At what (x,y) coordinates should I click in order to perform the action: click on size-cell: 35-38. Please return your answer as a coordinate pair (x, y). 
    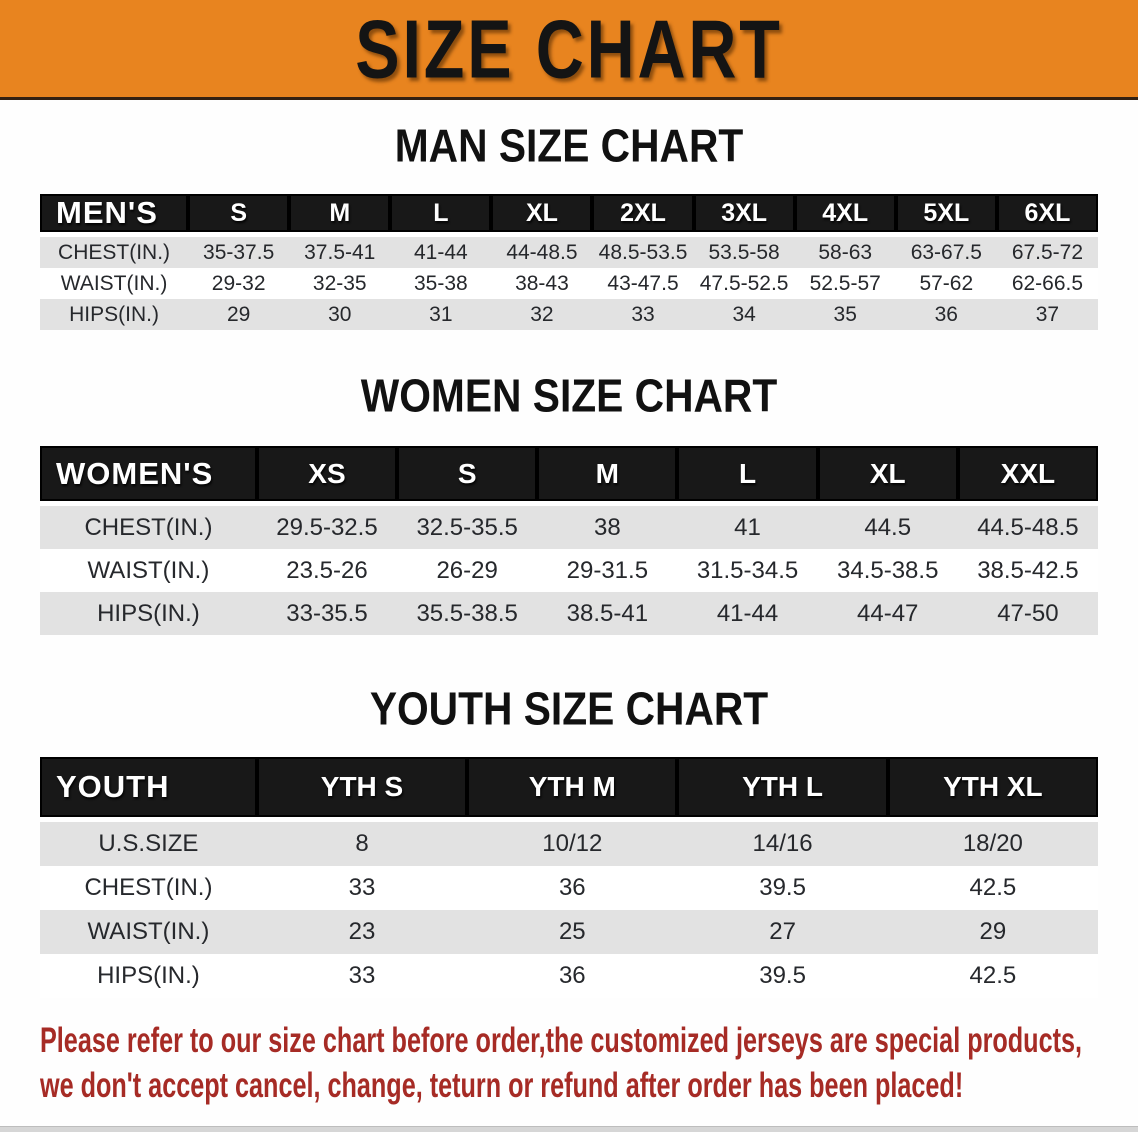
    Looking at the image, I should click on (441, 283).